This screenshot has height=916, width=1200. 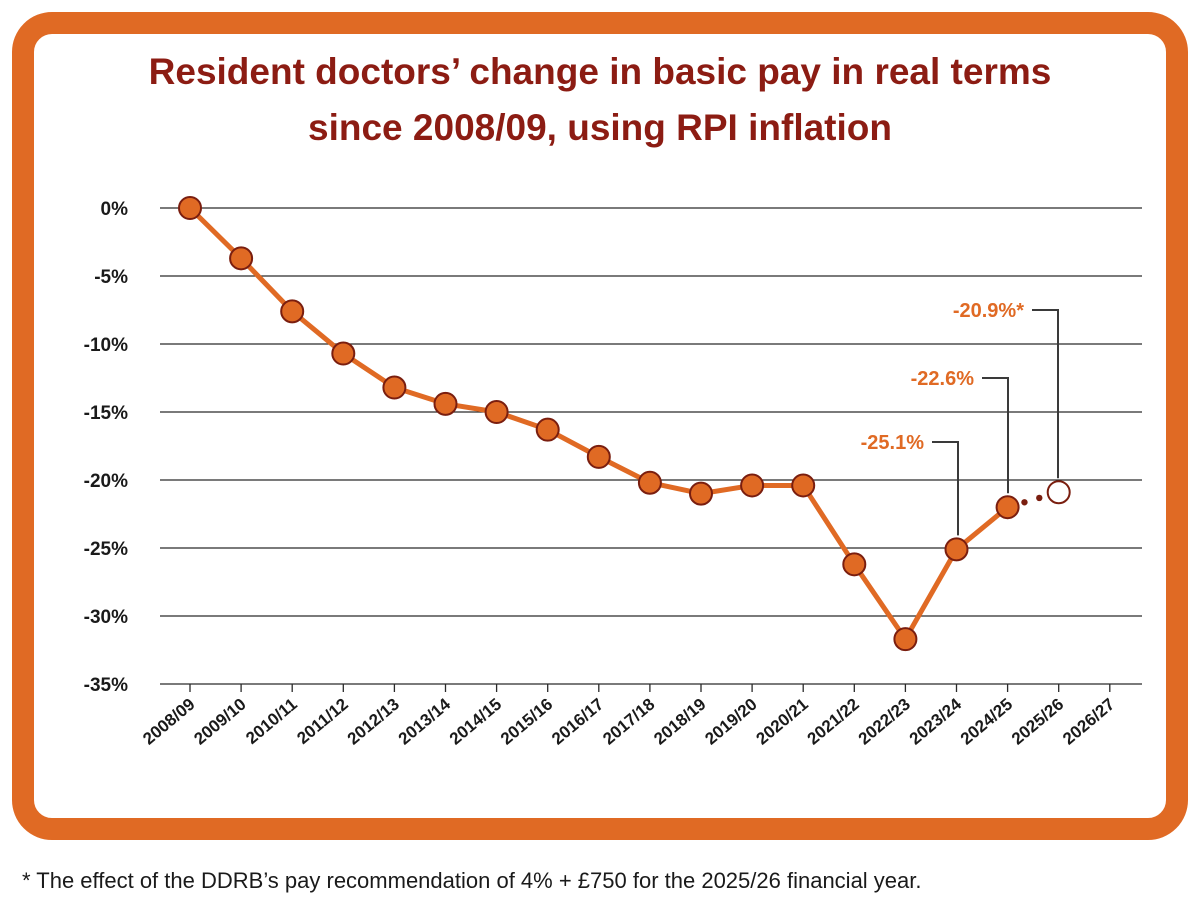 I want to click on y-tick-label: -20%, so click(x=106, y=481).